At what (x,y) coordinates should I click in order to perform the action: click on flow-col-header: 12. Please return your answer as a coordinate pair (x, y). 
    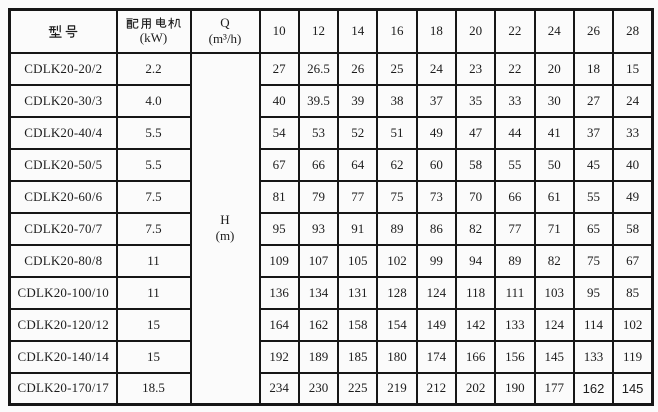
    Looking at the image, I should click on (318, 31).